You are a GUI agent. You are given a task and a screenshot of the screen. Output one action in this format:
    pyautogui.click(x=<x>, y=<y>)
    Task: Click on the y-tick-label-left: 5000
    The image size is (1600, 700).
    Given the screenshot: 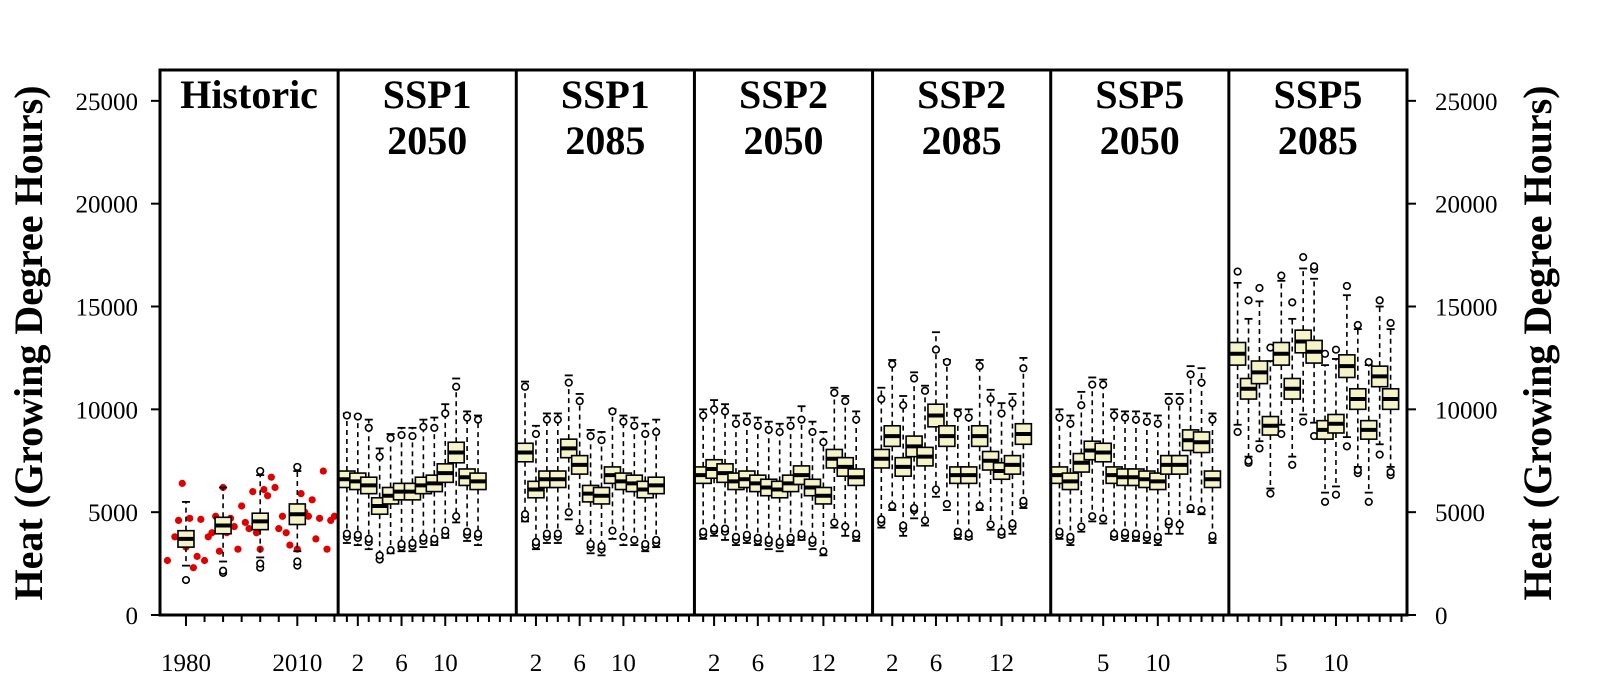 What is the action you would take?
    pyautogui.click(x=113, y=513)
    